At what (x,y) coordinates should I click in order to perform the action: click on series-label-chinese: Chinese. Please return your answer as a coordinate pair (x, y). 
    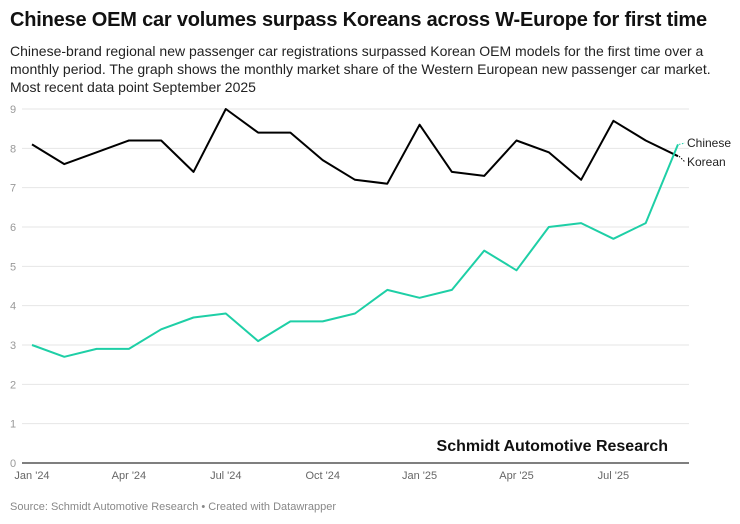
    Looking at the image, I should click on (709, 143).